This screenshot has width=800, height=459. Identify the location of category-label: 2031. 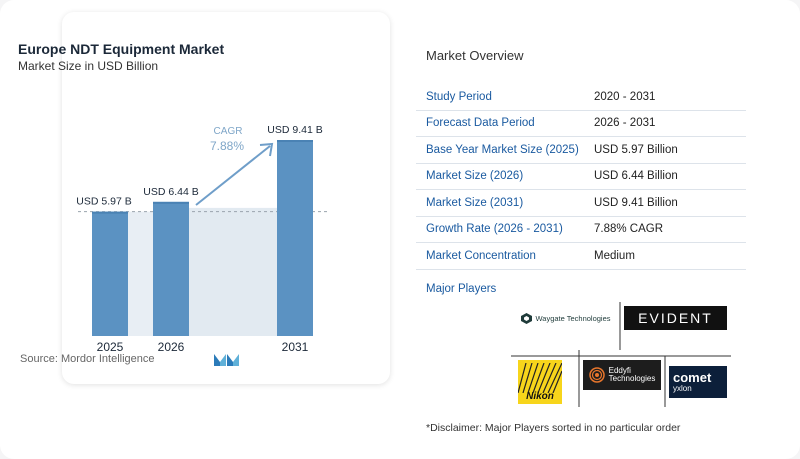
(295, 347).